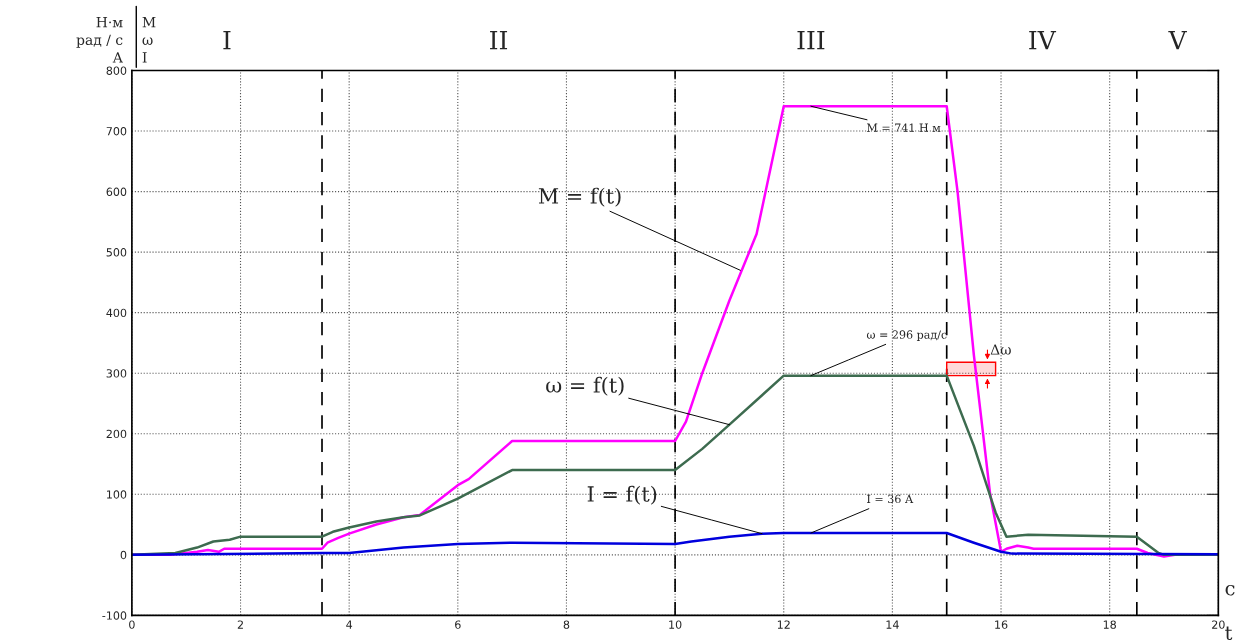 Image resolution: width=1256 pixels, height=641 pixels. Describe the element at coordinates (349, 624) in the screenshot. I see `x-tick-label: 4` at that location.